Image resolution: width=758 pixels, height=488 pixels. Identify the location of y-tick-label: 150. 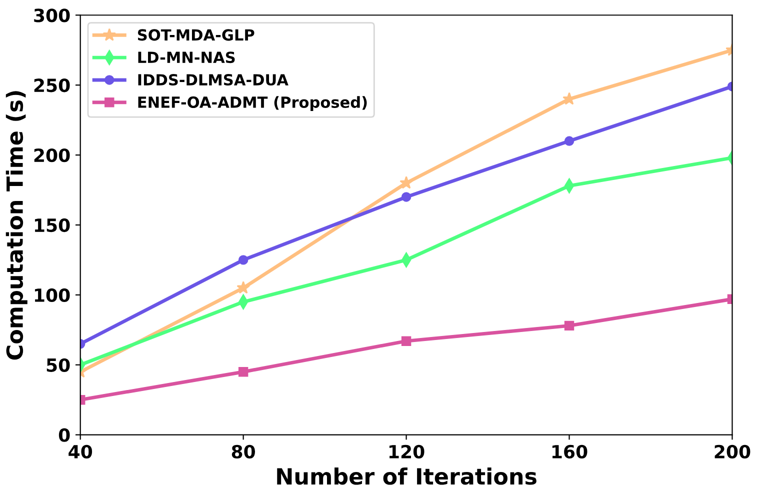
(52, 225).